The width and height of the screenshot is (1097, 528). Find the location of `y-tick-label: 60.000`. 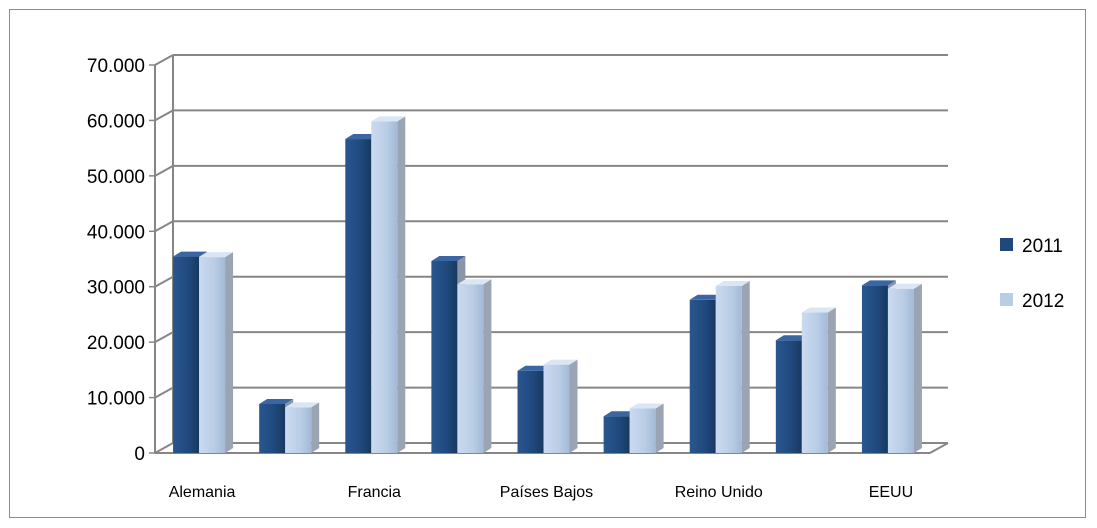

y-tick-label: 60.000 is located at coordinates (116, 121).